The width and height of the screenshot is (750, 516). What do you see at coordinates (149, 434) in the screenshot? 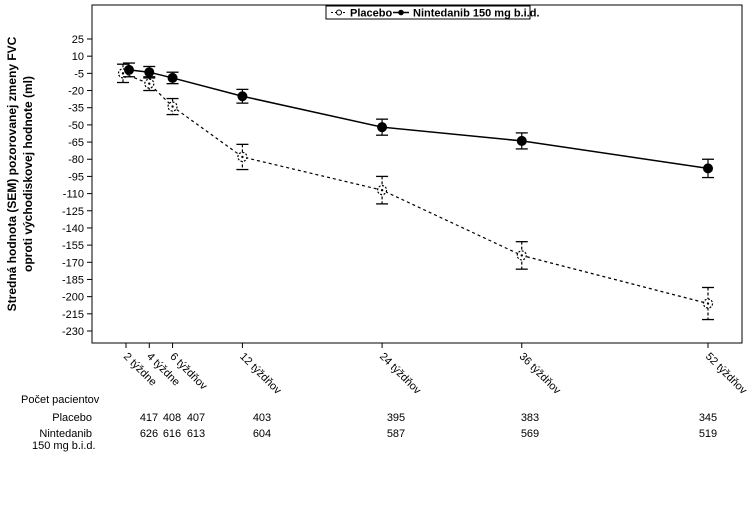
I see `table-cell: 626` at bounding box center [149, 434].